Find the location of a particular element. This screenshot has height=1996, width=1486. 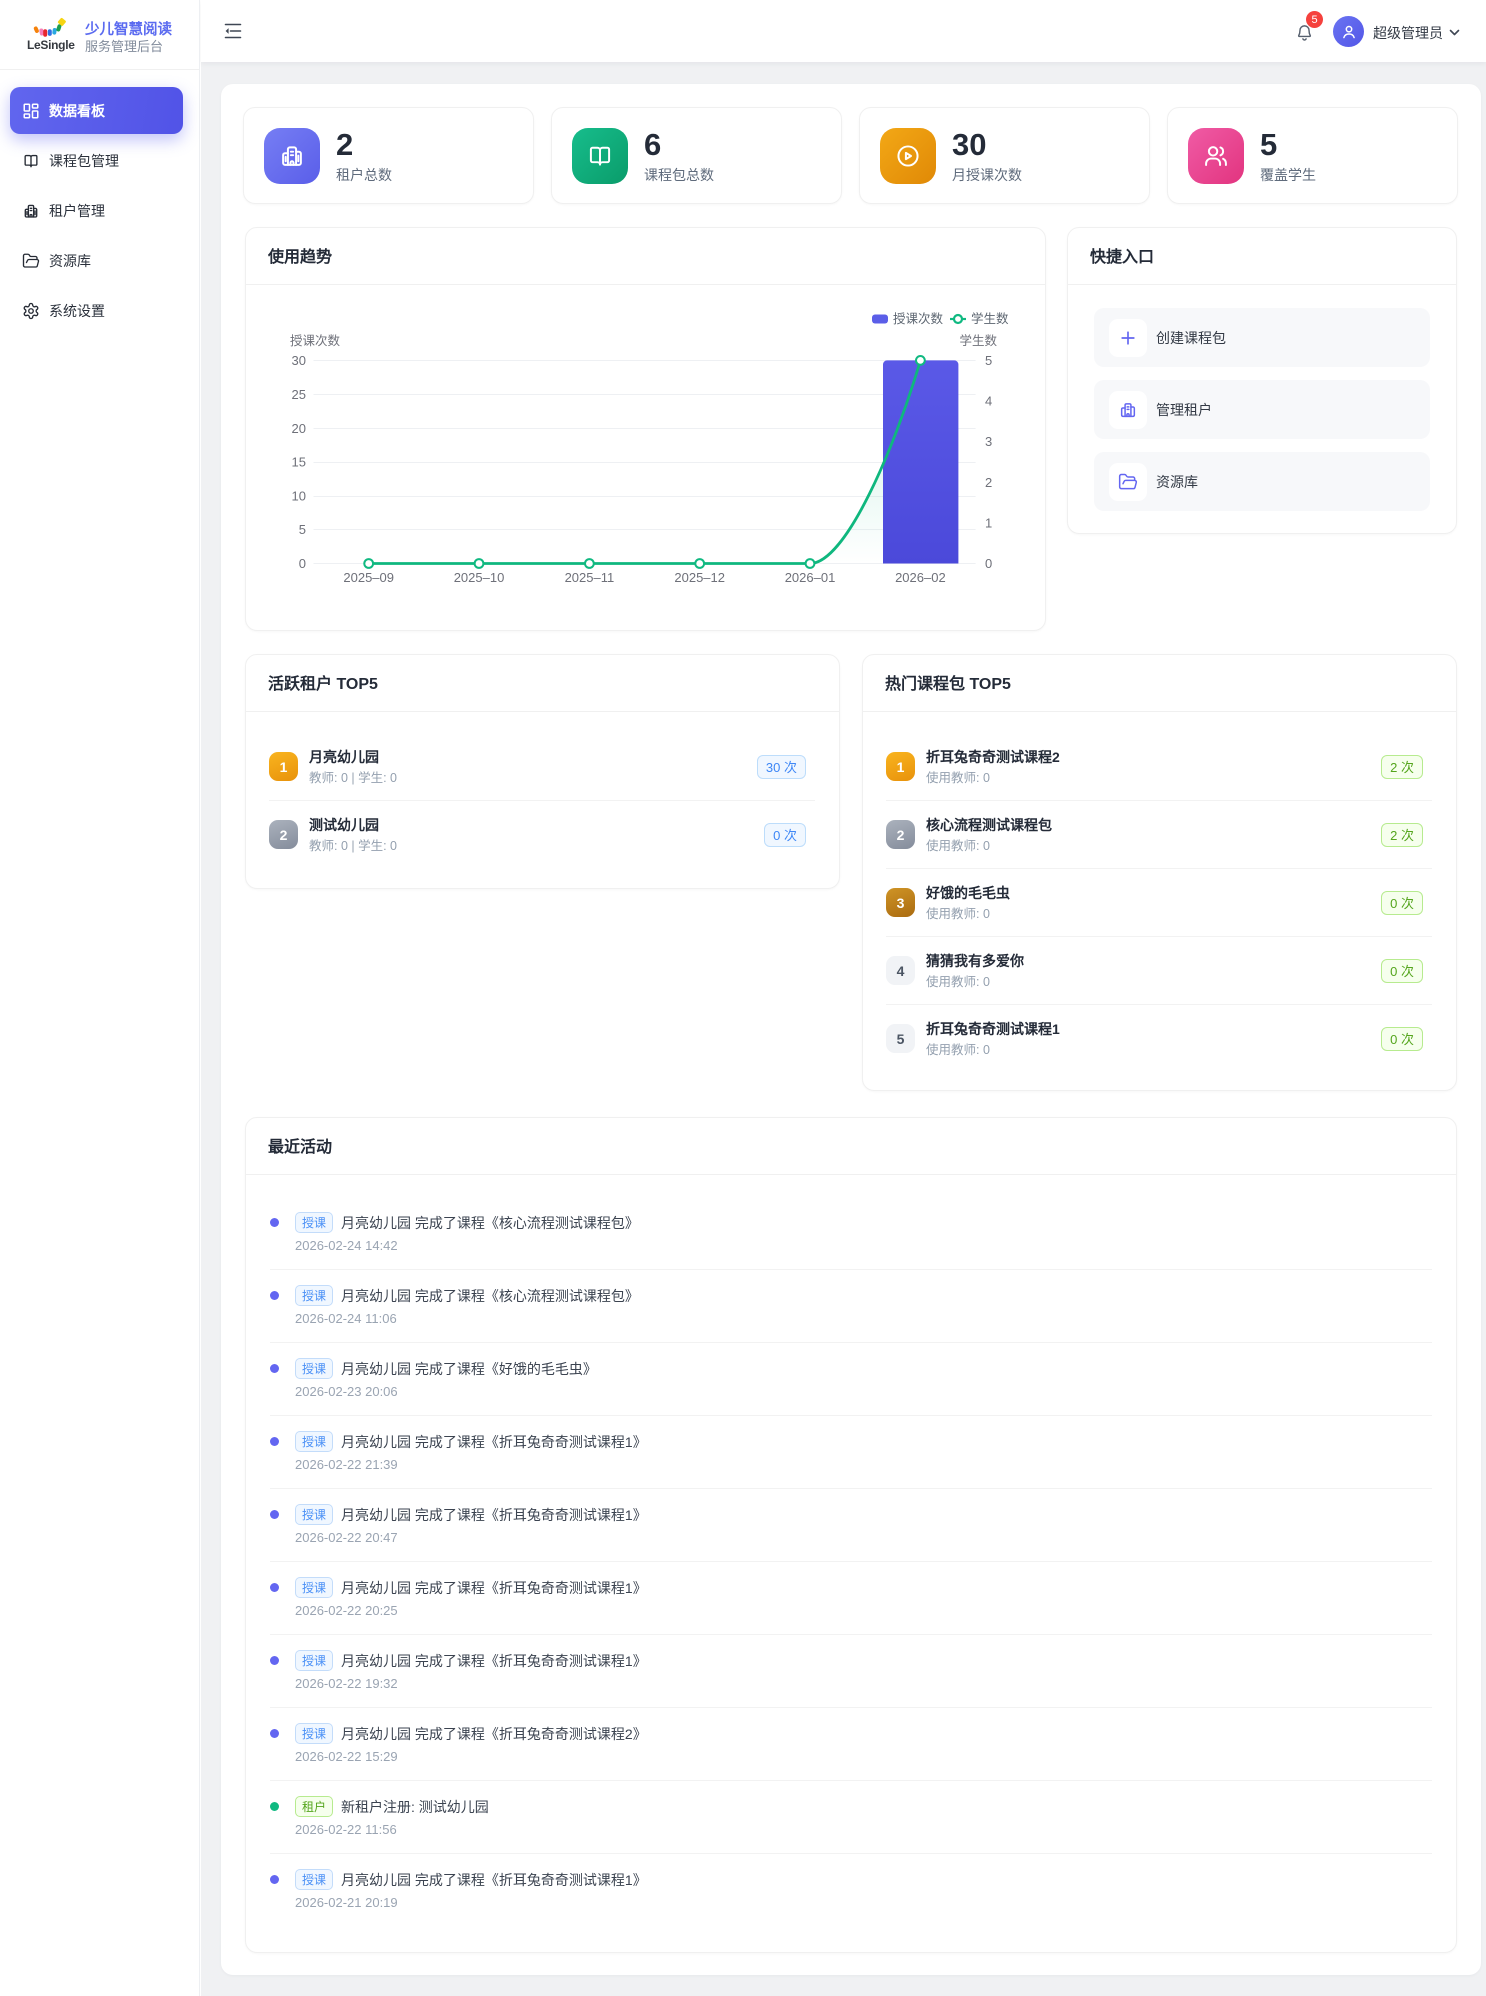

svg-text: 2025–12 is located at coordinates (699, 577).